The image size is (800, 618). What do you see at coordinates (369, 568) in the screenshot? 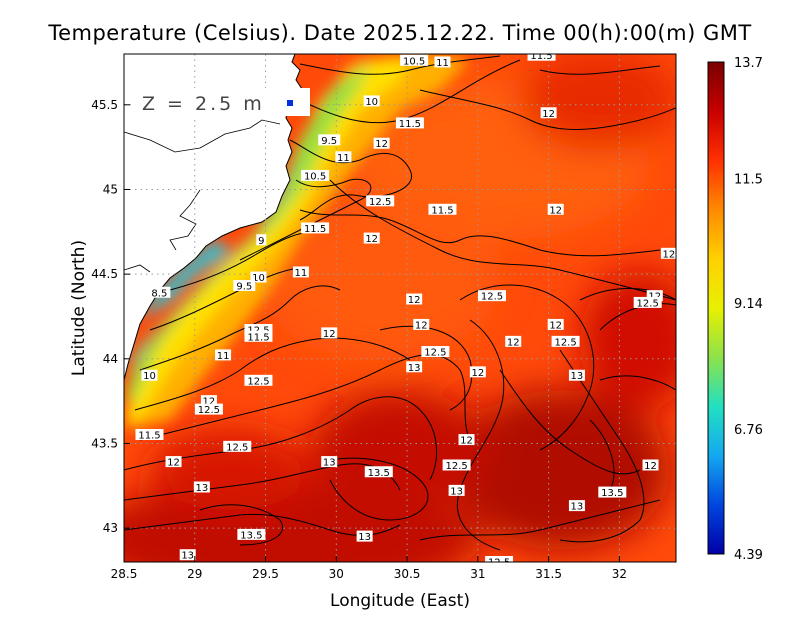
I see `x-axis-ticks: 28.5 29 29.5 30 30.5 31 31.5 32` at bounding box center [369, 568].